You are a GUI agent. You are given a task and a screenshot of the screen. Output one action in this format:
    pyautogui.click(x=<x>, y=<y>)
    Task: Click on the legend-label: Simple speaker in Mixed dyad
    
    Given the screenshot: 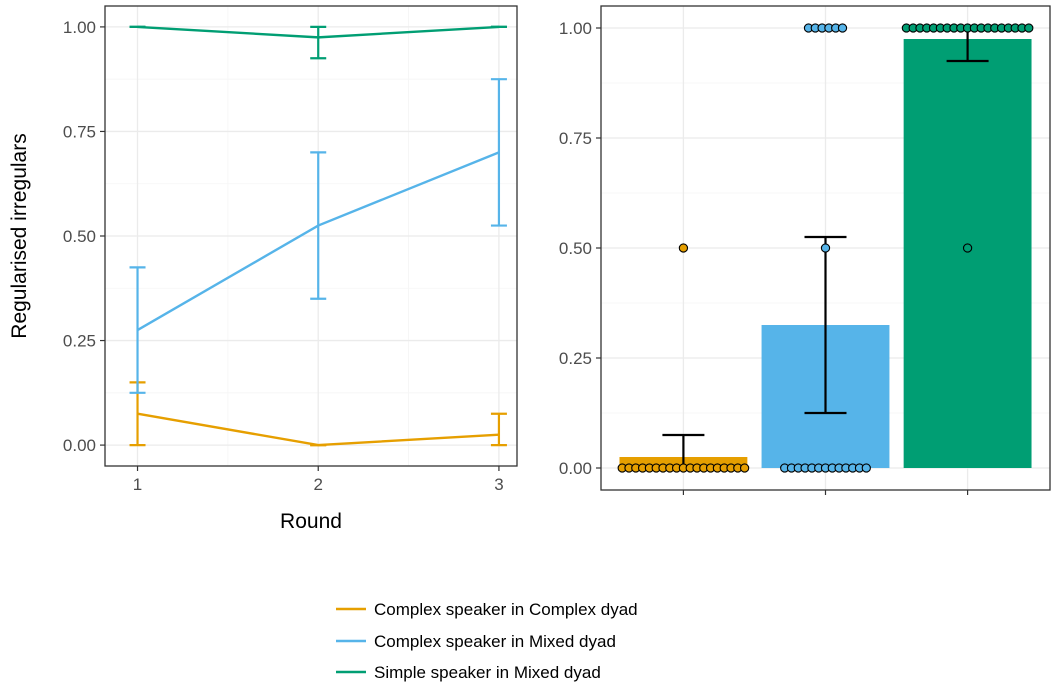 What is the action you would take?
    pyautogui.click(x=487, y=672)
    